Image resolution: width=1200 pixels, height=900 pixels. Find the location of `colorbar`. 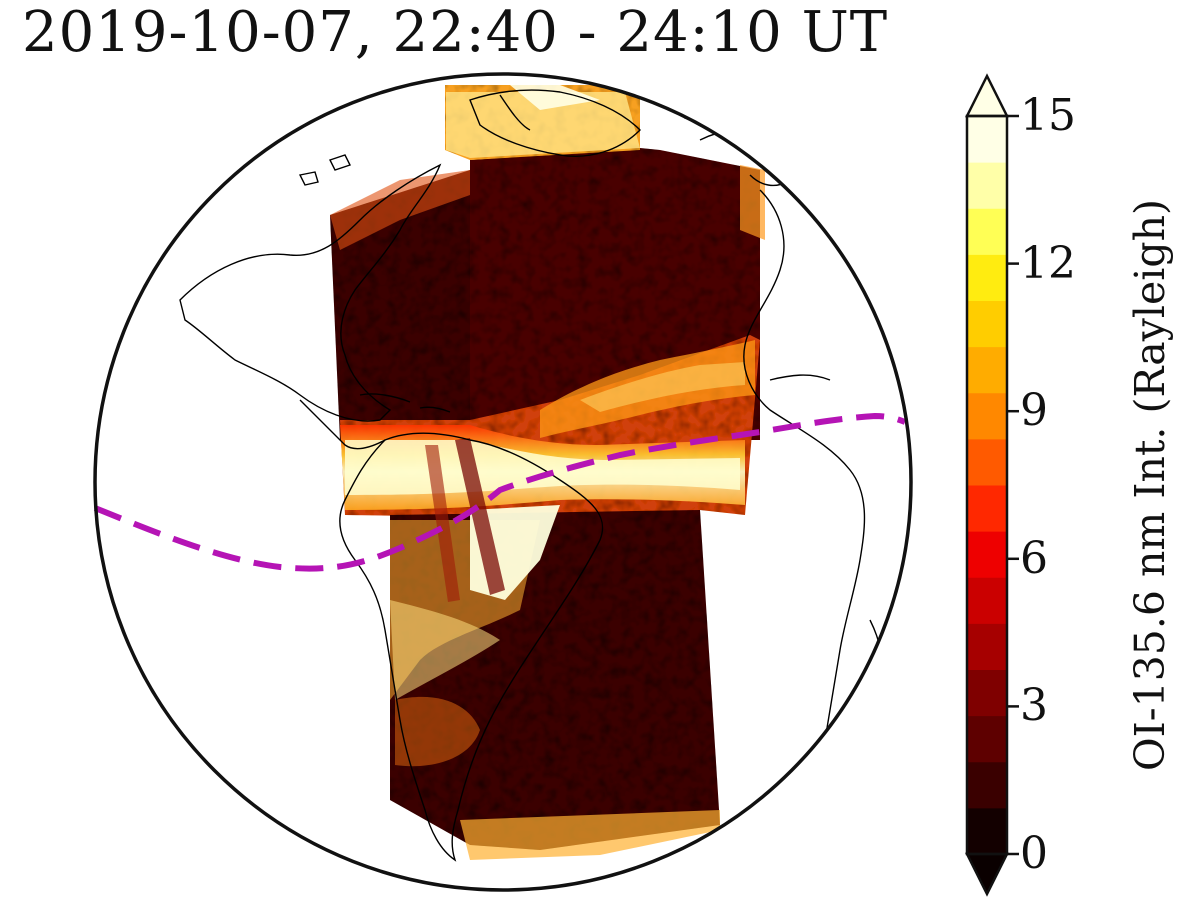

colorbar is located at coordinates (991, 485).